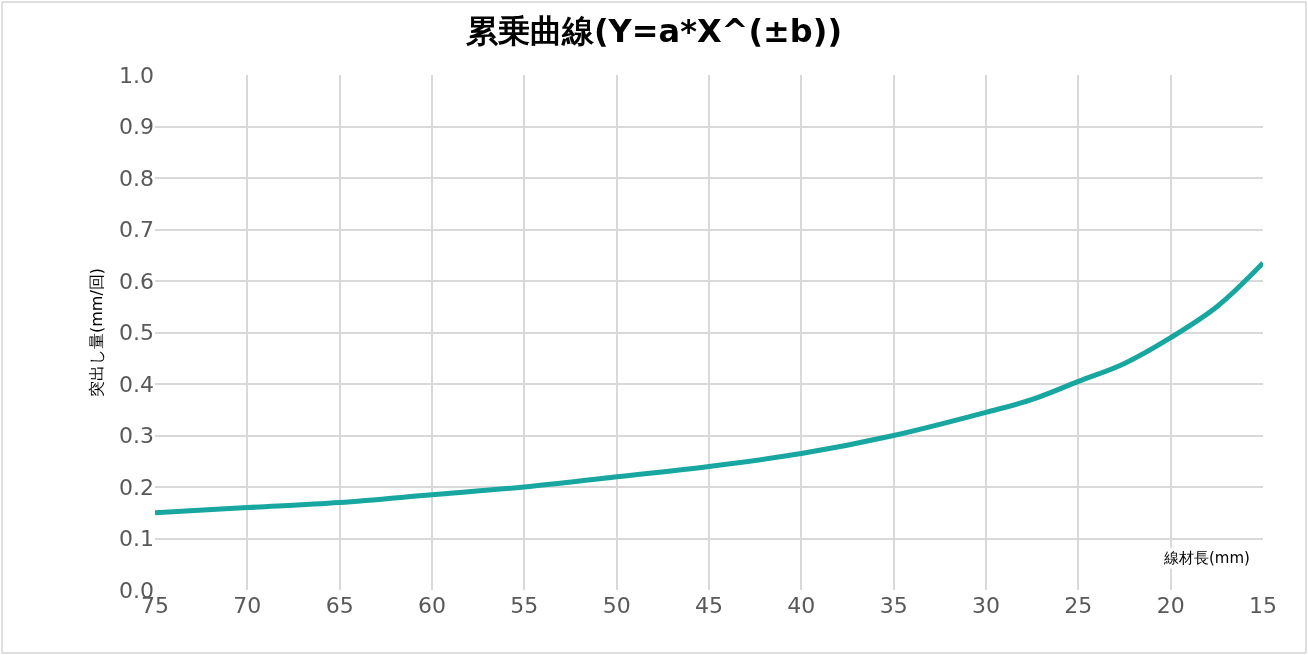  What do you see at coordinates (801, 605) in the screenshot?
I see `x-tick-label: 40` at bounding box center [801, 605].